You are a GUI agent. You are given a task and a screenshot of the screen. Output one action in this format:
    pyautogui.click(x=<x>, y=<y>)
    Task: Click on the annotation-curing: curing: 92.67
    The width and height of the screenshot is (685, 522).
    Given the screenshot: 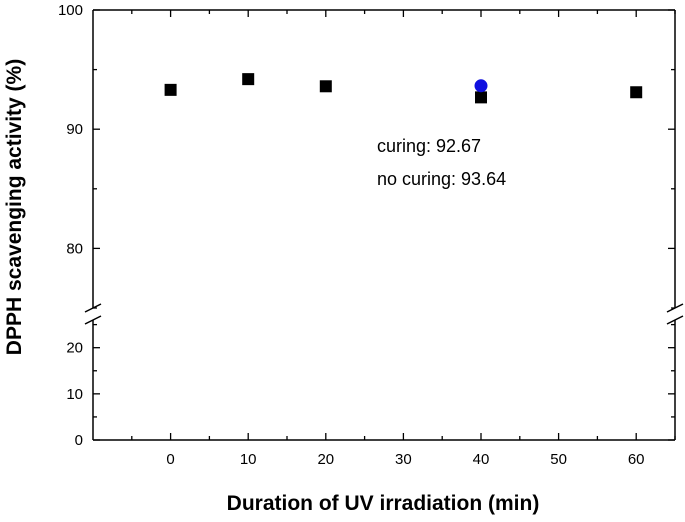 What is the action you would take?
    pyautogui.click(x=429, y=146)
    